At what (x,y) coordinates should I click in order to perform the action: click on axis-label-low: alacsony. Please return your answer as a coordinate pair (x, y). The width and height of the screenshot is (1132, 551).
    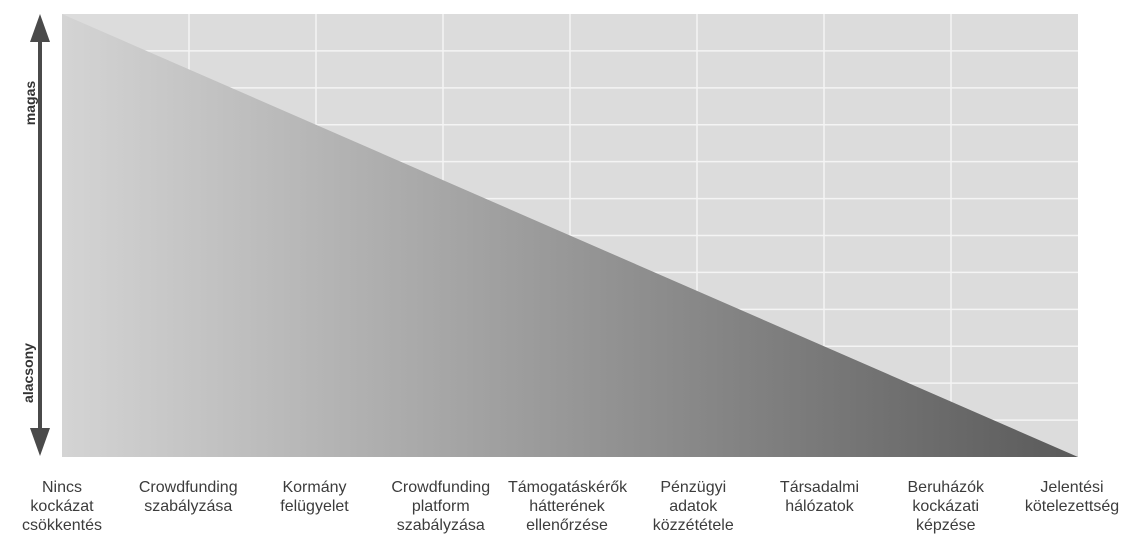
    Looking at the image, I should click on (28, 373).